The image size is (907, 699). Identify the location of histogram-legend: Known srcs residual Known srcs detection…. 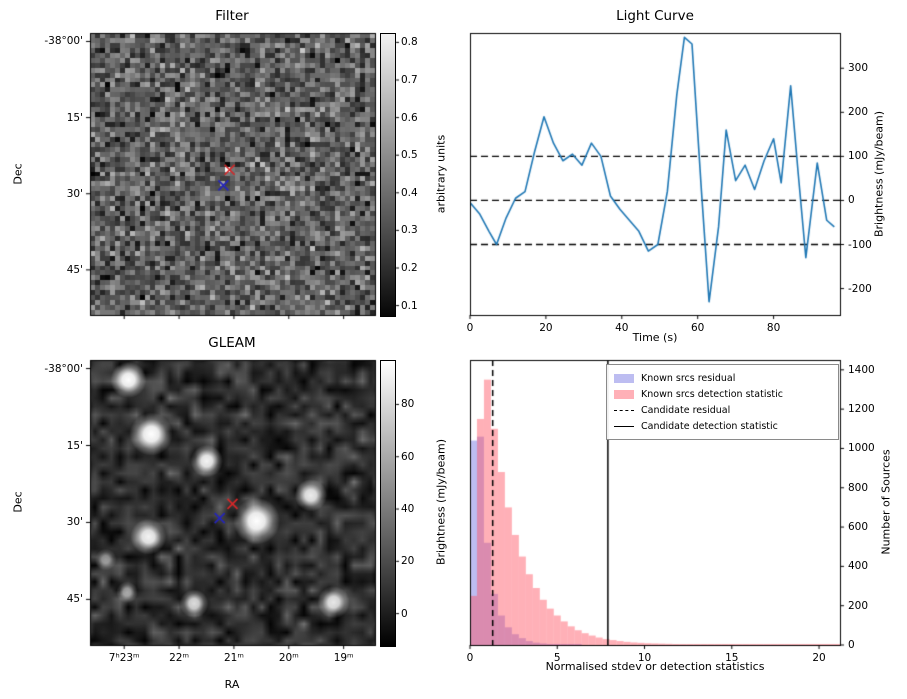
(722, 402).